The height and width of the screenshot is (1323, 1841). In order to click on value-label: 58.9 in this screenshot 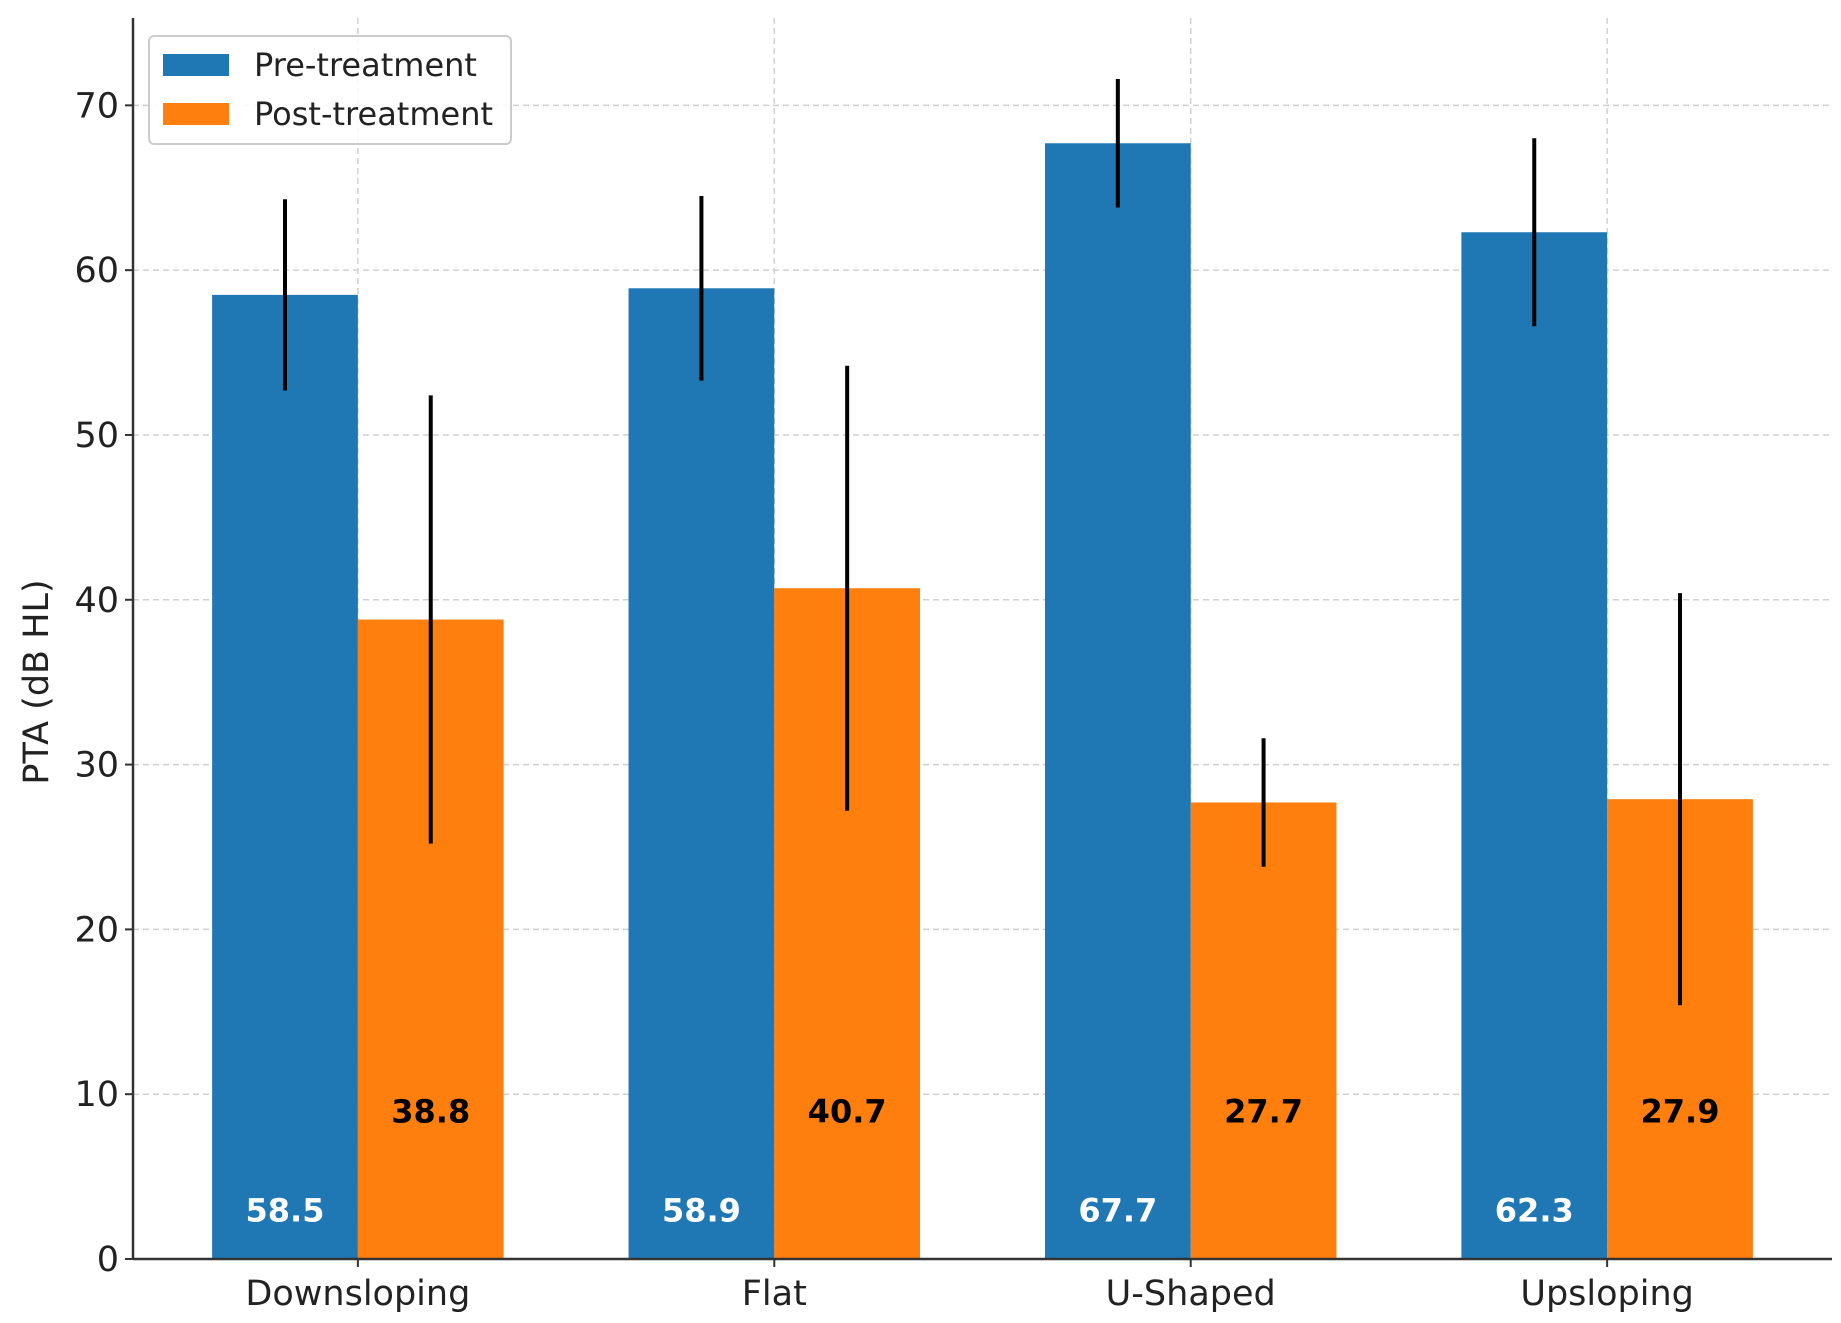, I will do `click(701, 1211)`.